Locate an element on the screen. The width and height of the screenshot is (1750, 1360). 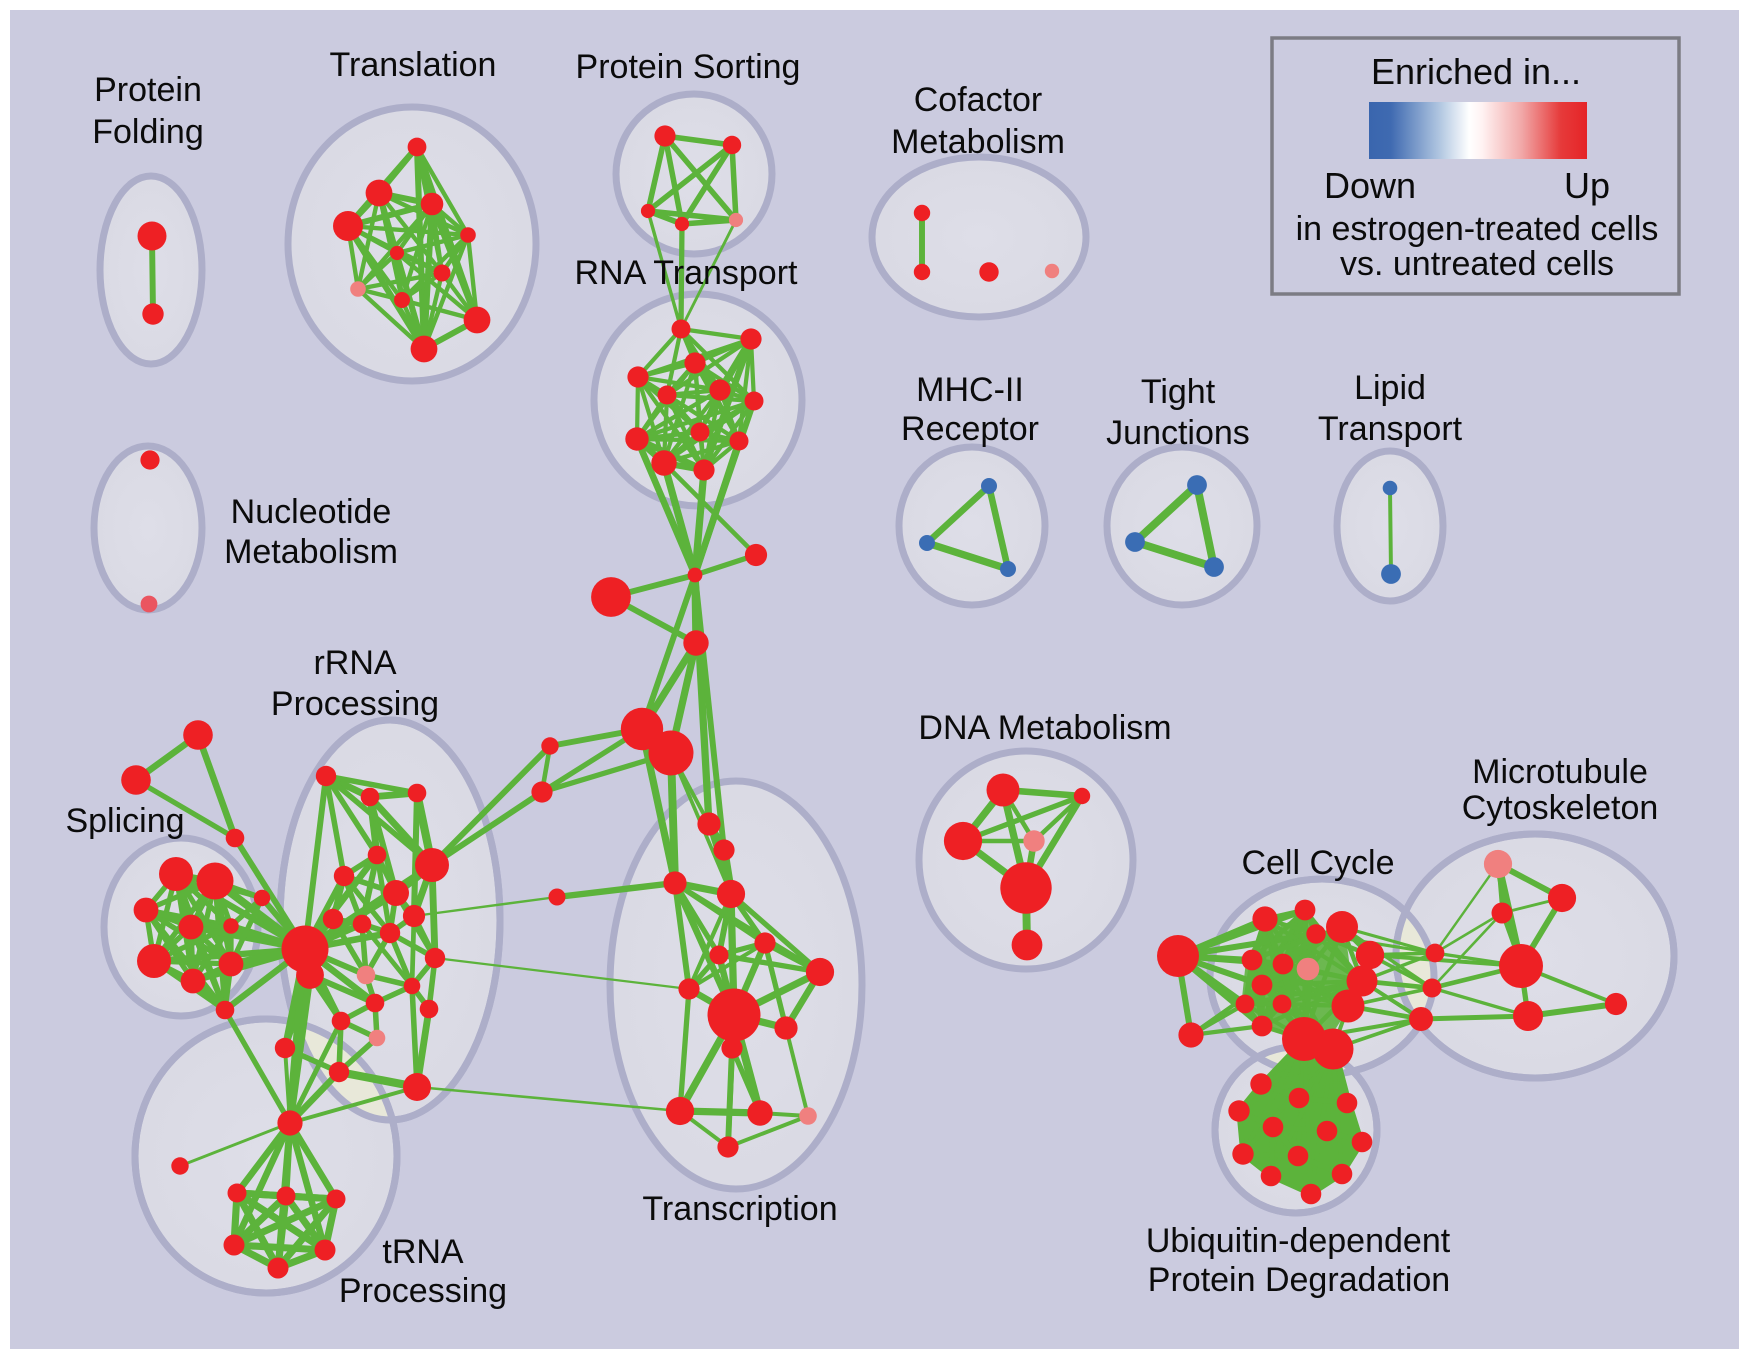
svg-text: Lipid is located at coordinates (1390, 388).